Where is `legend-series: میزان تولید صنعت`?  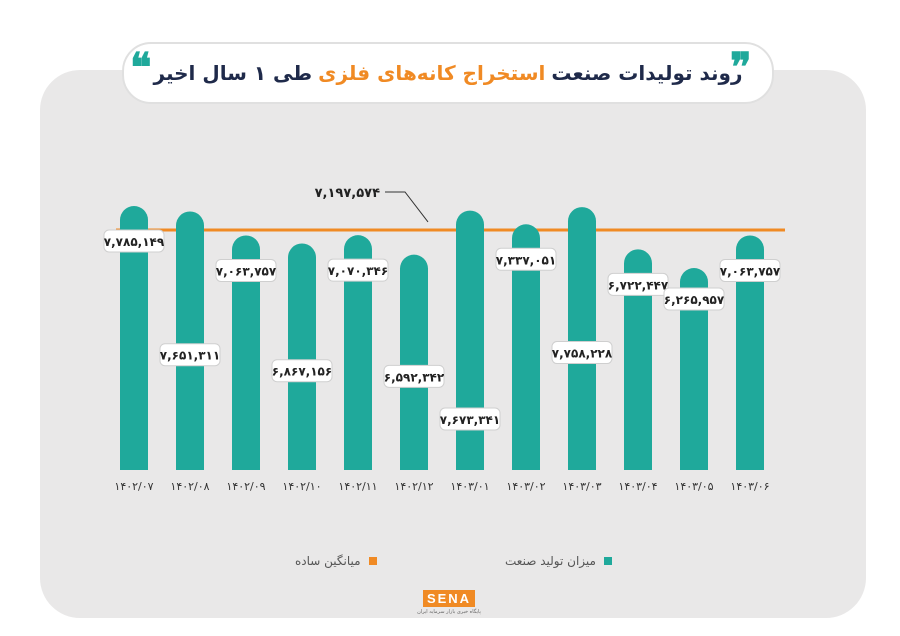 legend-series: میزان تولید صنعت is located at coordinates (558, 561).